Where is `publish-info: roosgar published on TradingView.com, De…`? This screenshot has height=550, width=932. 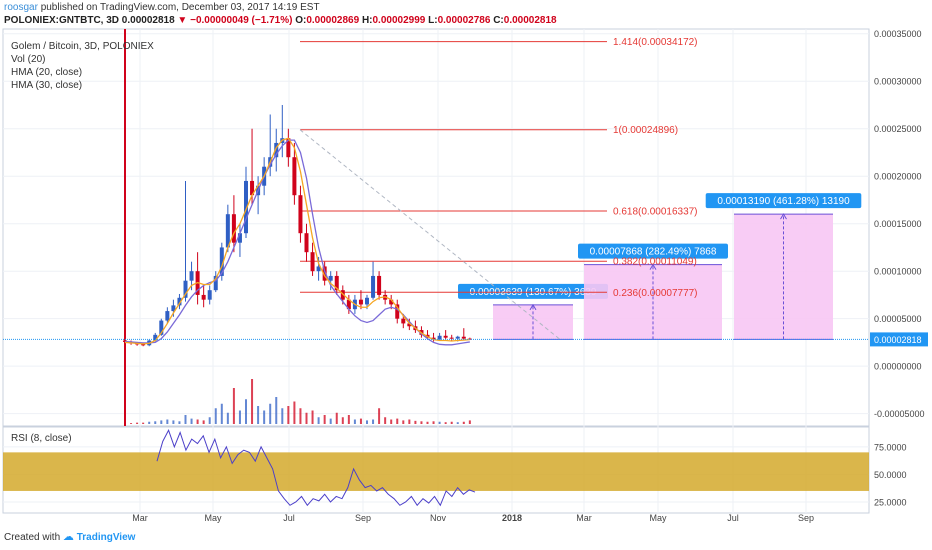 publish-info: roosgar published on TradingView.com, De… is located at coordinates (162, 7).